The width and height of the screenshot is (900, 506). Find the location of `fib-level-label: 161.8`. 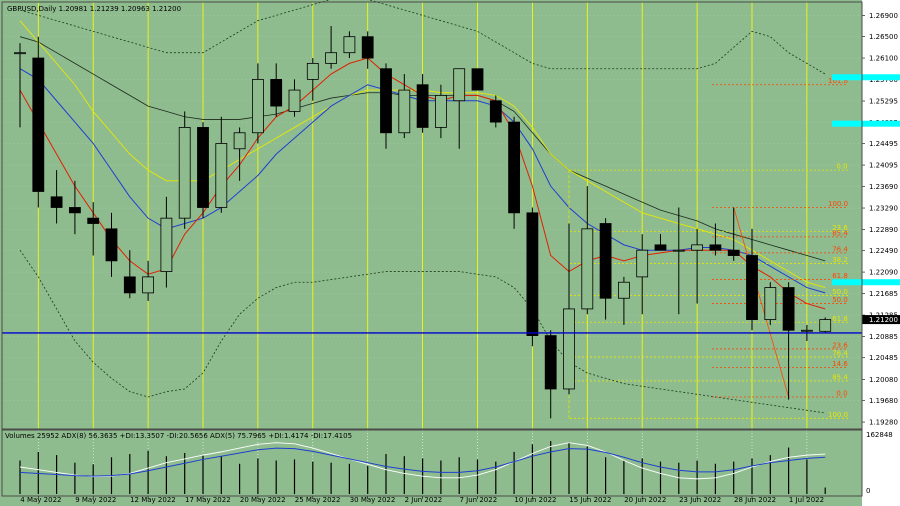

fib-level-label: 161.8 is located at coordinates (838, 81).